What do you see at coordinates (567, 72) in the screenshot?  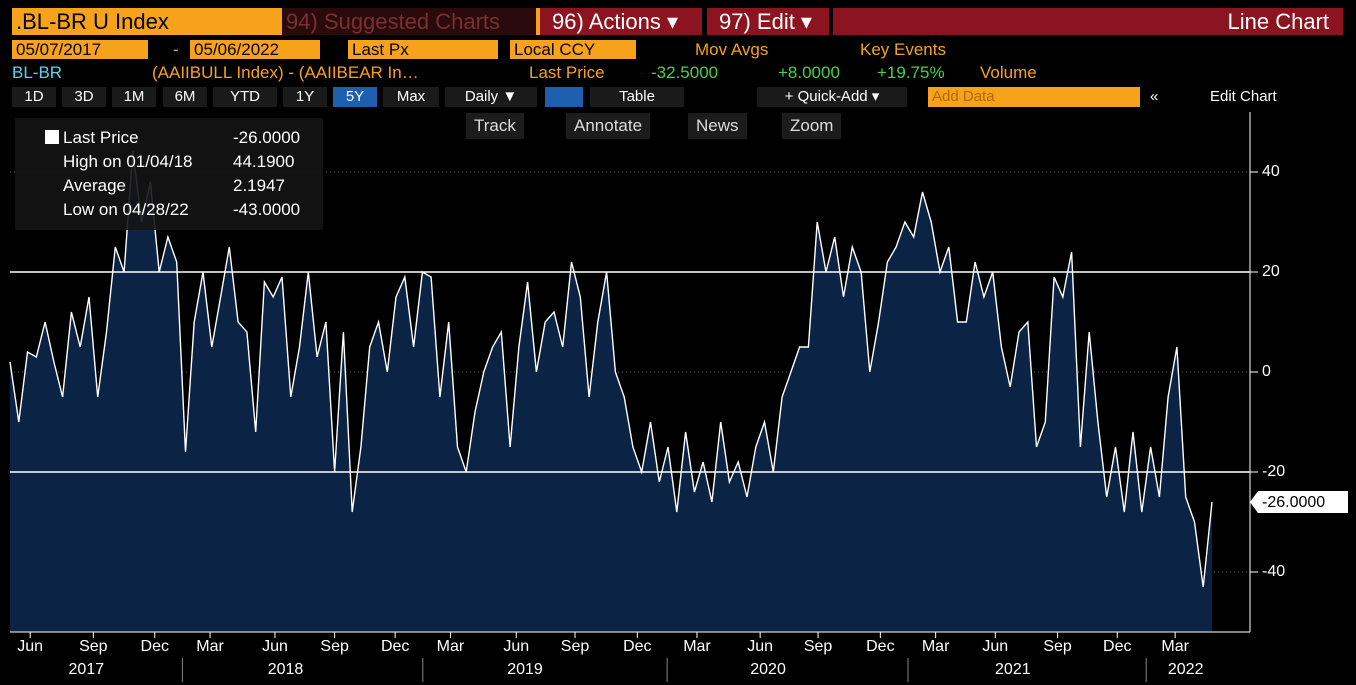 I see `last-label: Last Price` at bounding box center [567, 72].